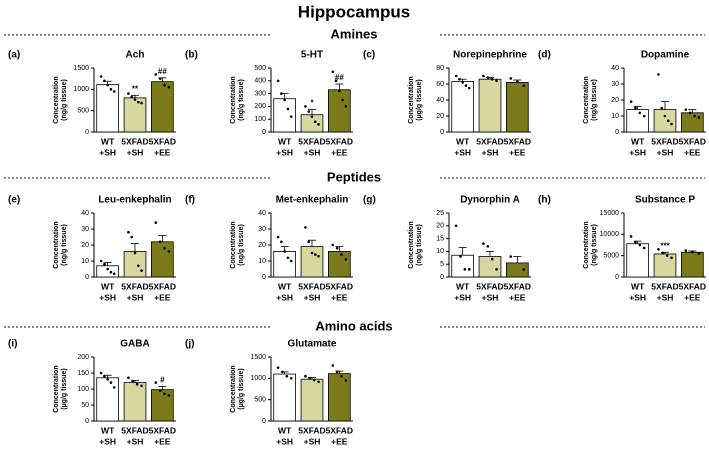 This screenshot has width=709, height=455. What do you see at coordinates (260, 68) in the screenshot?
I see `y-tick-label: 500` at bounding box center [260, 68].